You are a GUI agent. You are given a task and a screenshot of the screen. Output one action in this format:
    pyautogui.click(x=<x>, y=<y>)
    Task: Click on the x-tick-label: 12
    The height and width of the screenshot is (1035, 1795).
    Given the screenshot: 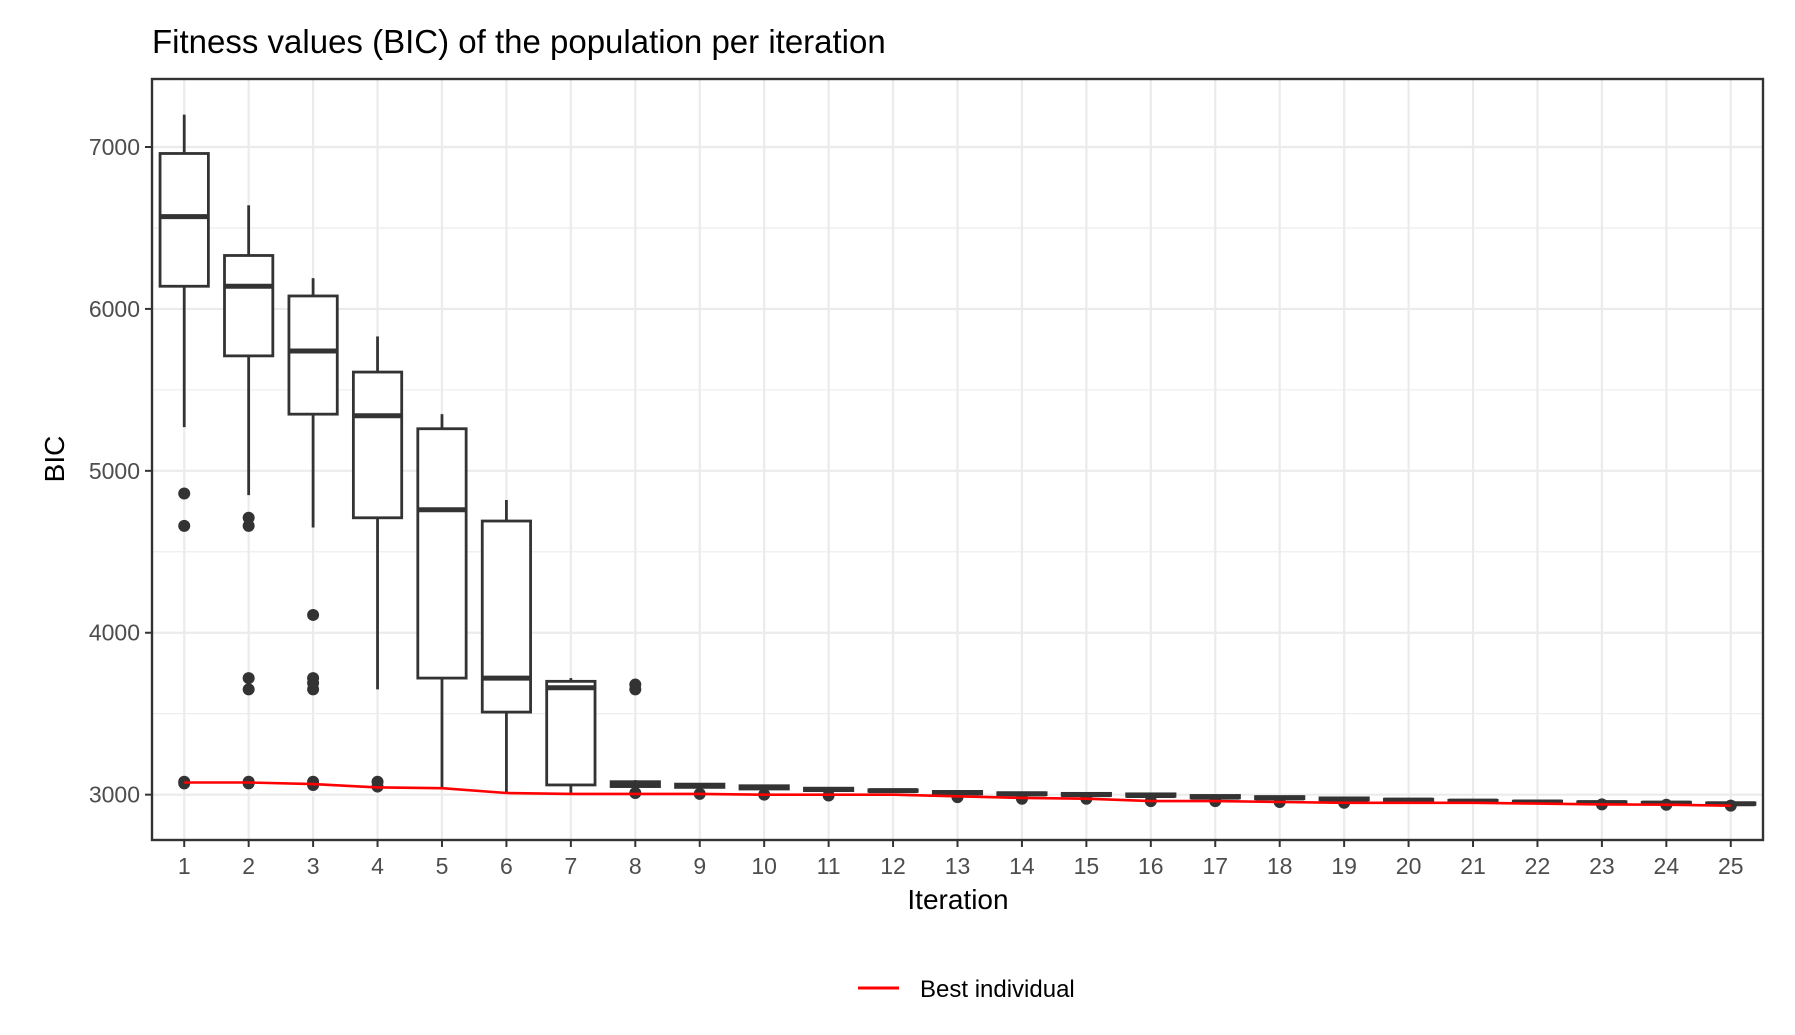 What is the action you would take?
    pyautogui.click(x=893, y=866)
    